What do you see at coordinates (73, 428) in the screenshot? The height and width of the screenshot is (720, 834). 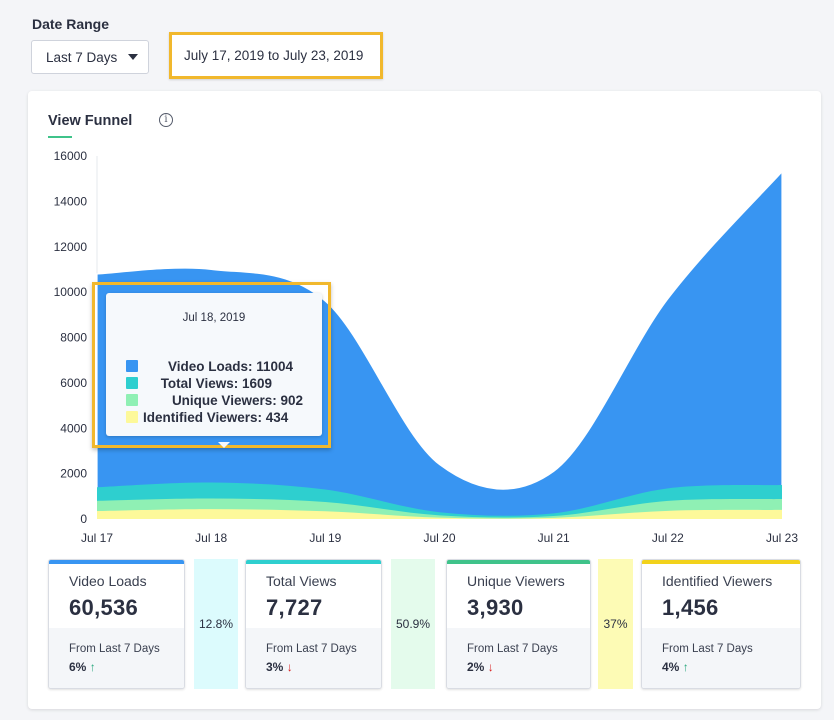 I see `y-tick-label: 4000` at bounding box center [73, 428].